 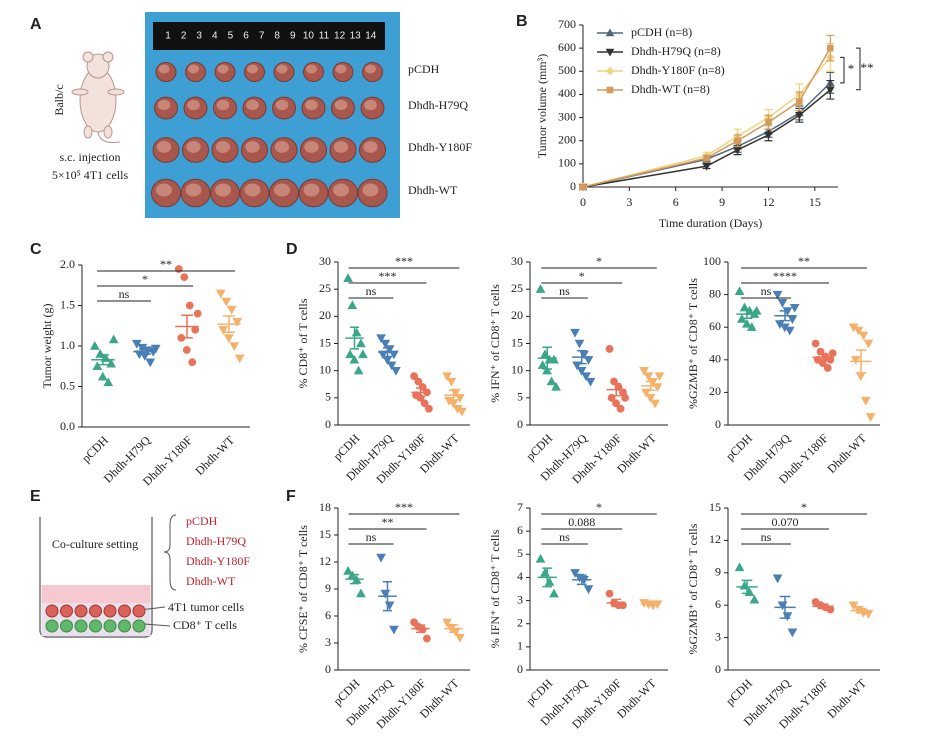 What do you see at coordinates (520, 507) in the screenshot?
I see `y-tick-label: 7` at bounding box center [520, 507].